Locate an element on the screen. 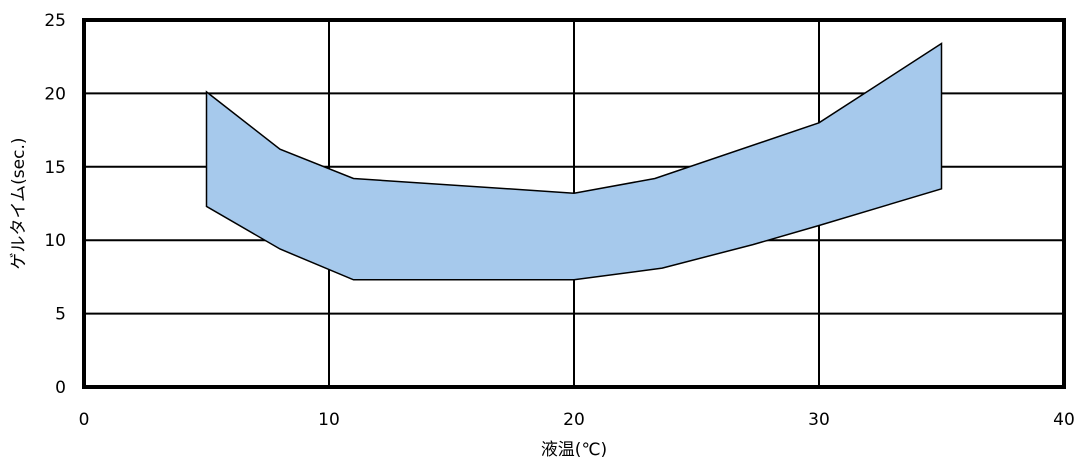 The height and width of the screenshot is (466, 1077). x-tick-label-0: 0 is located at coordinates (84, 420).